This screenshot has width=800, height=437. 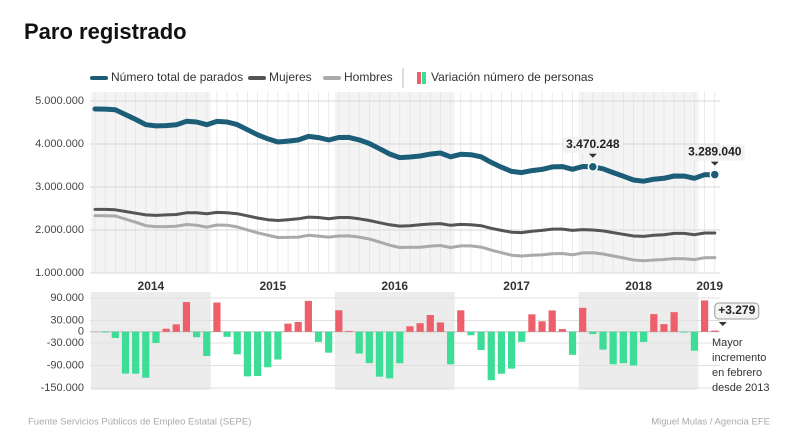 I want to click on chart-title: Paro registrado, so click(x=105, y=31).